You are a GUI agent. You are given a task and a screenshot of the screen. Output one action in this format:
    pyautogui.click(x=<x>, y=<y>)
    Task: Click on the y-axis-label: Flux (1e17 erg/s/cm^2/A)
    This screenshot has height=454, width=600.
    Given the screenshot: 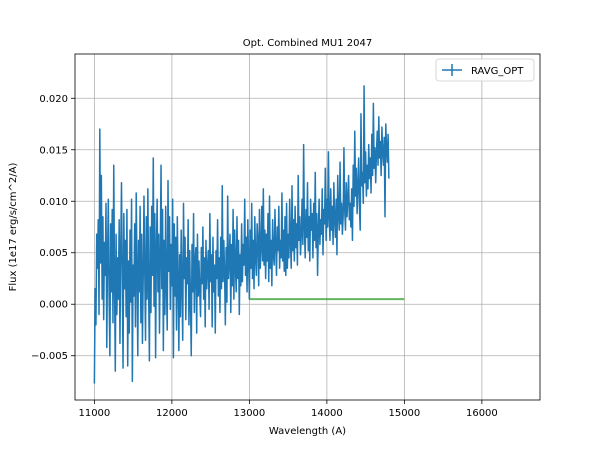 What is the action you would take?
    pyautogui.click(x=13, y=227)
    